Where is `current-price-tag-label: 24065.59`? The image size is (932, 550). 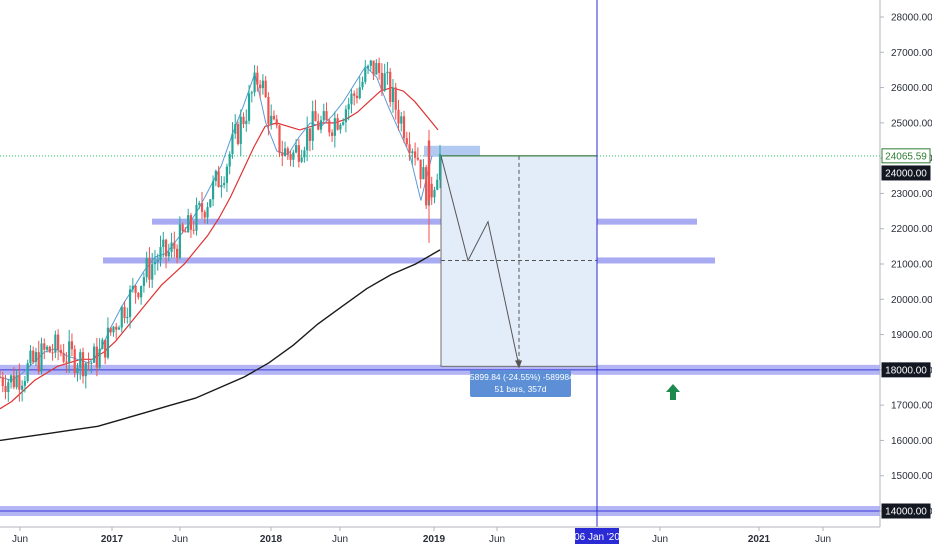
current-price-tag-label: 24065.59 is located at coordinates (906, 156).